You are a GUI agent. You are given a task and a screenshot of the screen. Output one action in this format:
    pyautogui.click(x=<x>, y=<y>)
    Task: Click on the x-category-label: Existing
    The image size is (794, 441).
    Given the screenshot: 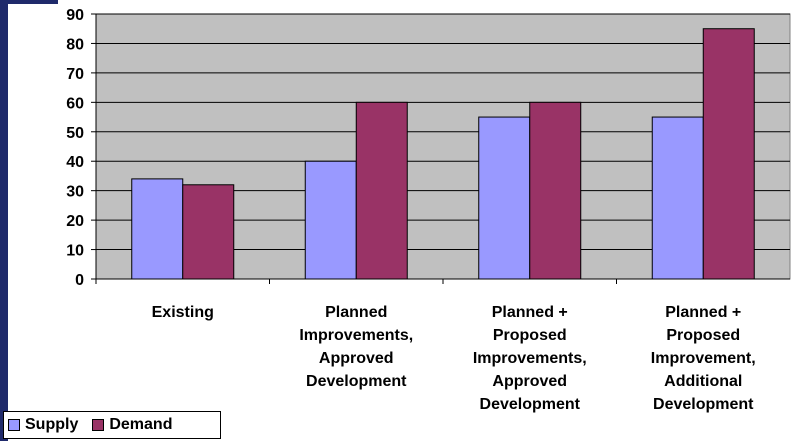 What is the action you would take?
    pyautogui.click(x=183, y=312)
    